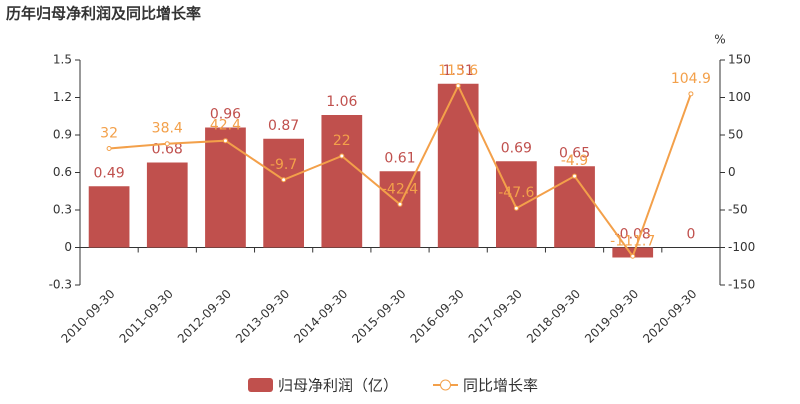 Image resolution: width=800 pixels, height=404 pixels. Describe the element at coordinates (437, 316) in the screenshot. I see `x-tick-label: 2016-09-30` at that location.